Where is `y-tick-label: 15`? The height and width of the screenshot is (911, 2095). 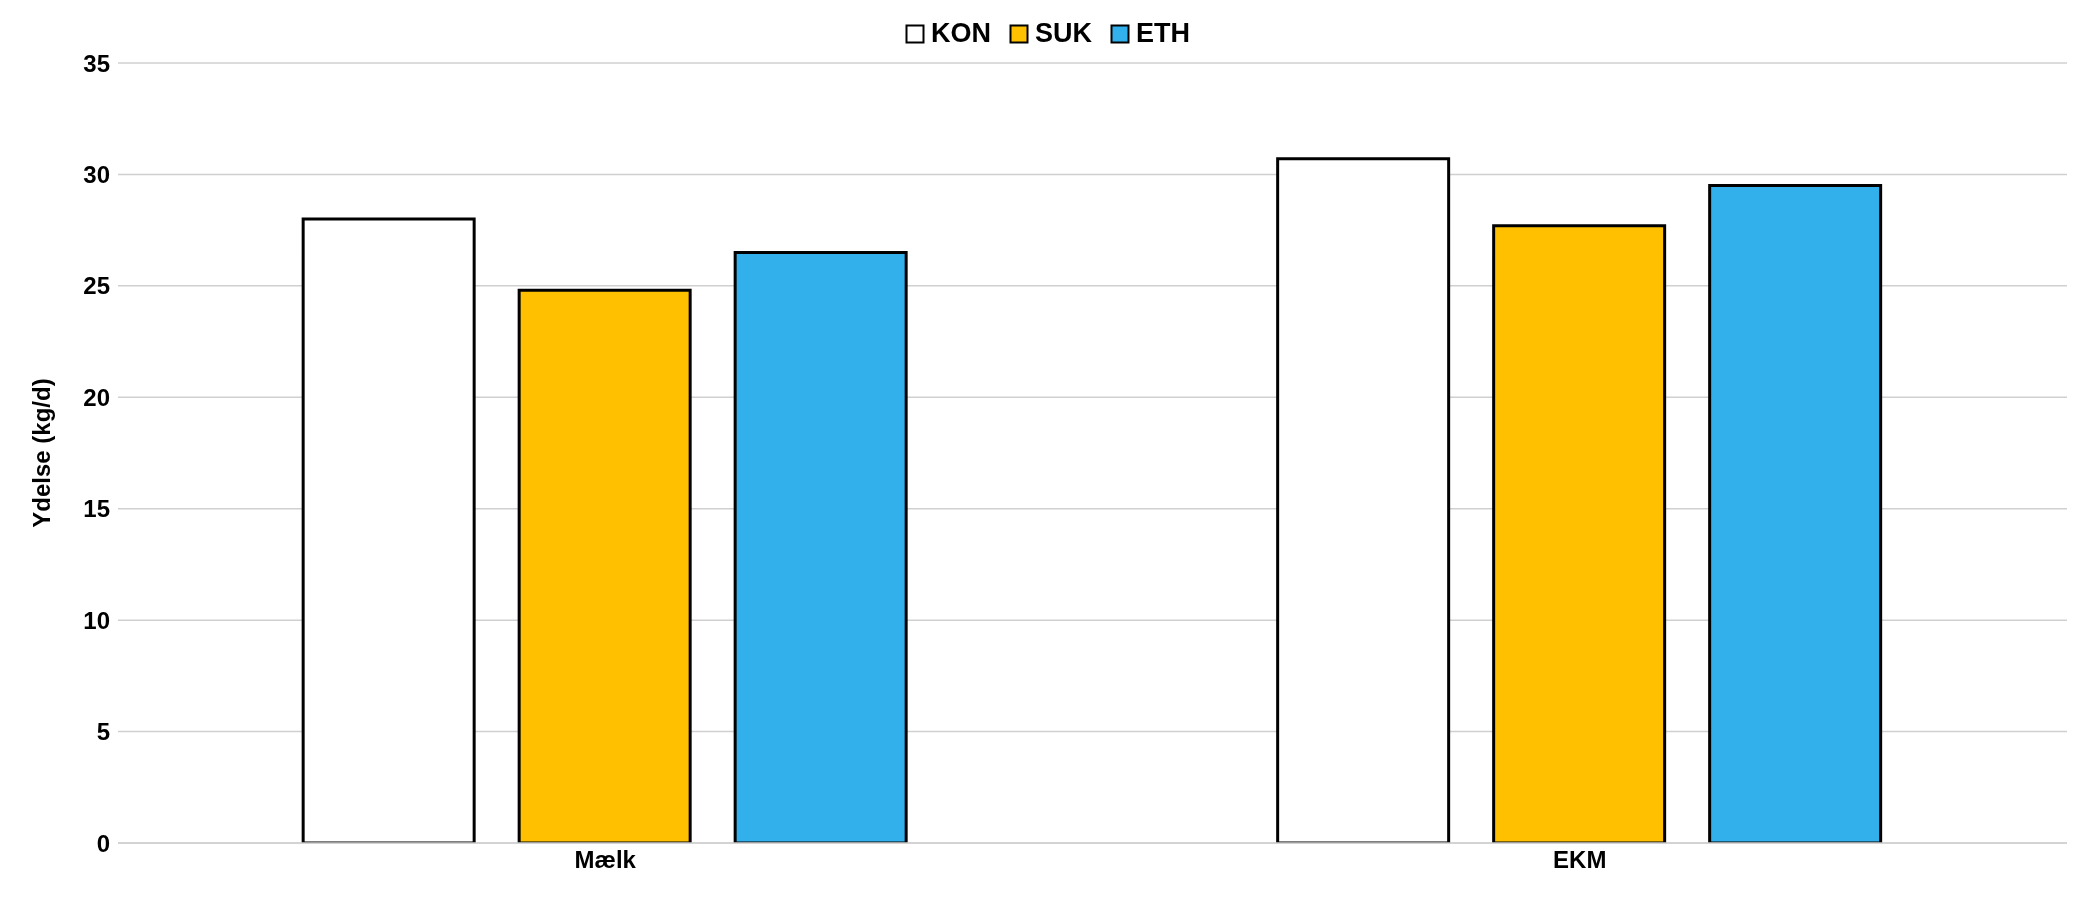 y-tick-label: 15 is located at coordinates (96, 509).